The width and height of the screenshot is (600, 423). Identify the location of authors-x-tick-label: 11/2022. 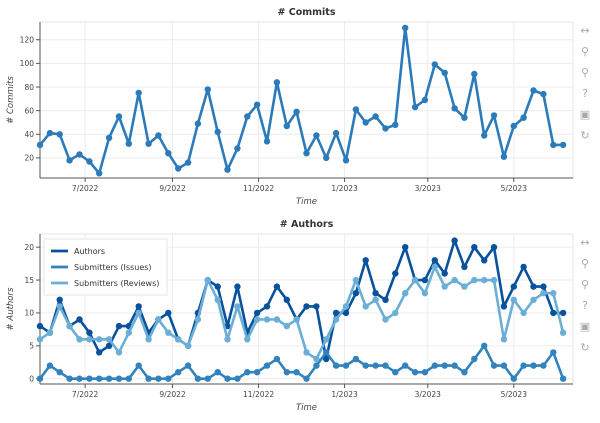
(258, 394).